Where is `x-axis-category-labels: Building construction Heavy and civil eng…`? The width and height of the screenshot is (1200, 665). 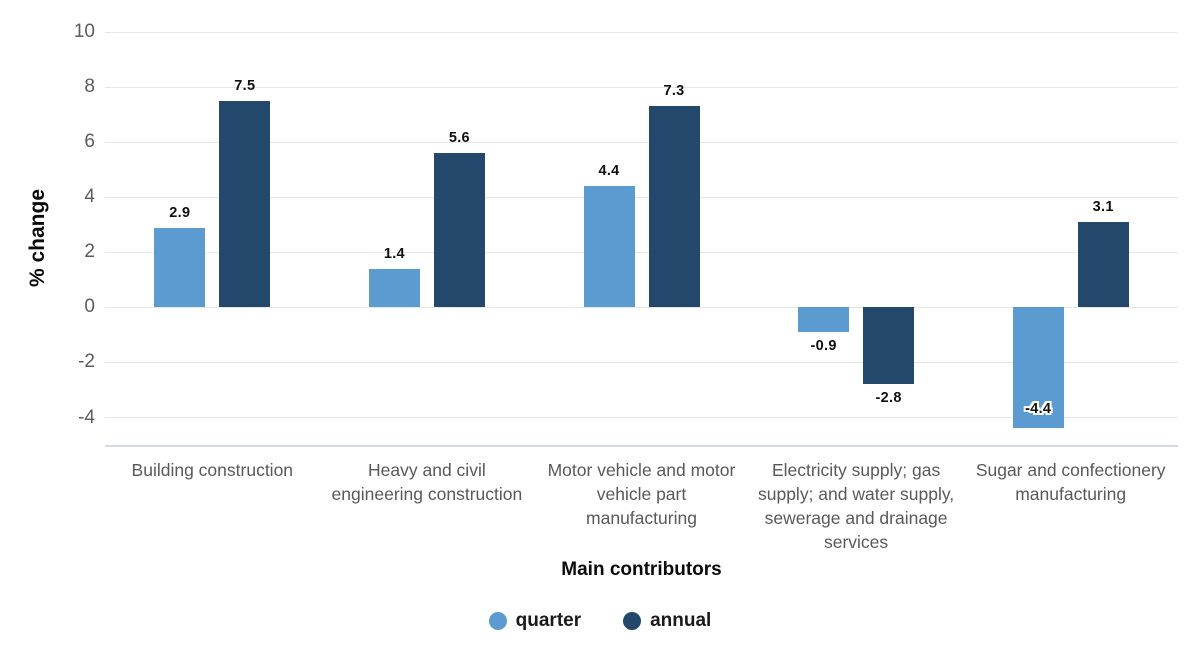
x-axis-category-labels: Building construction Heavy and civil eng… is located at coordinates (641, 506).